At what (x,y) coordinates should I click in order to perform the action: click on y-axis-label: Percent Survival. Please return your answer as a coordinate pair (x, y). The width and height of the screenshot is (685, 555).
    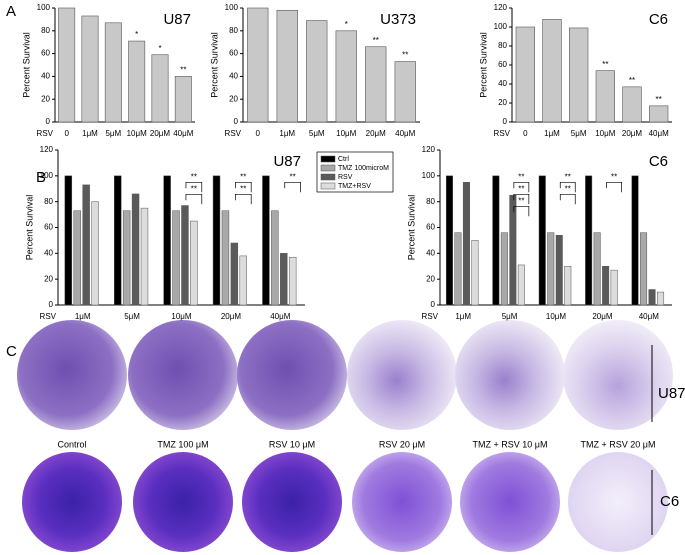
    Looking at the image, I should click on (29, 228).